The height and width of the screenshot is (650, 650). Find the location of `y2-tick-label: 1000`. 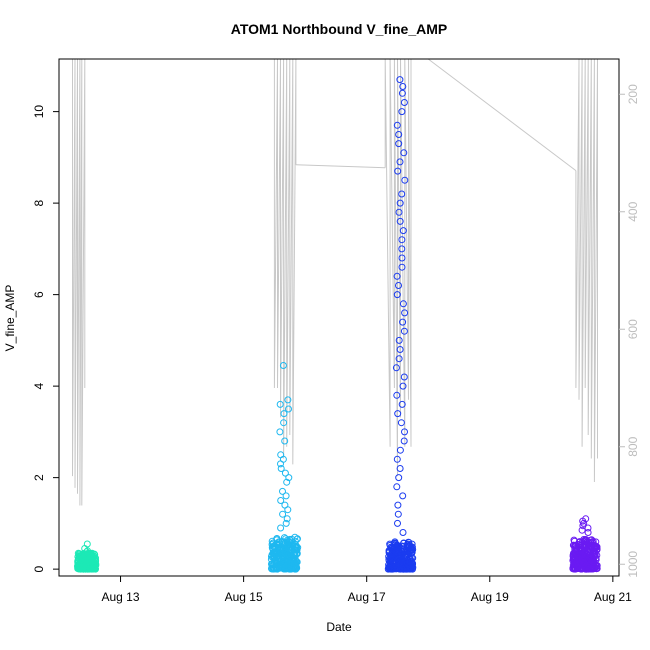

y2-tick-label: 1000 is located at coordinates (633, 564).